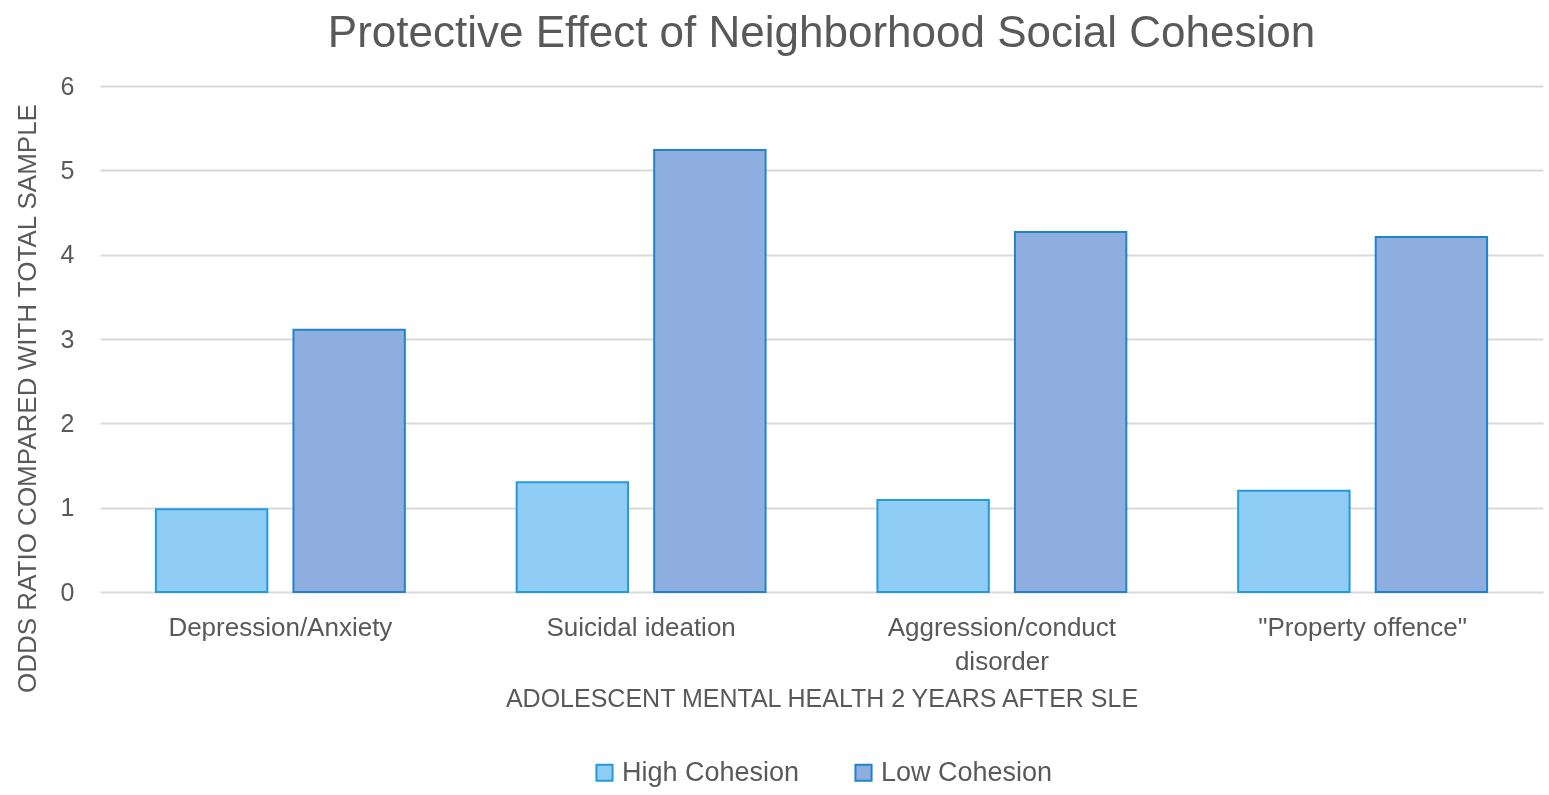 The image size is (1549, 795). Describe the element at coordinates (67, 85) in the screenshot. I see `y-tick-label: 6` at that location.